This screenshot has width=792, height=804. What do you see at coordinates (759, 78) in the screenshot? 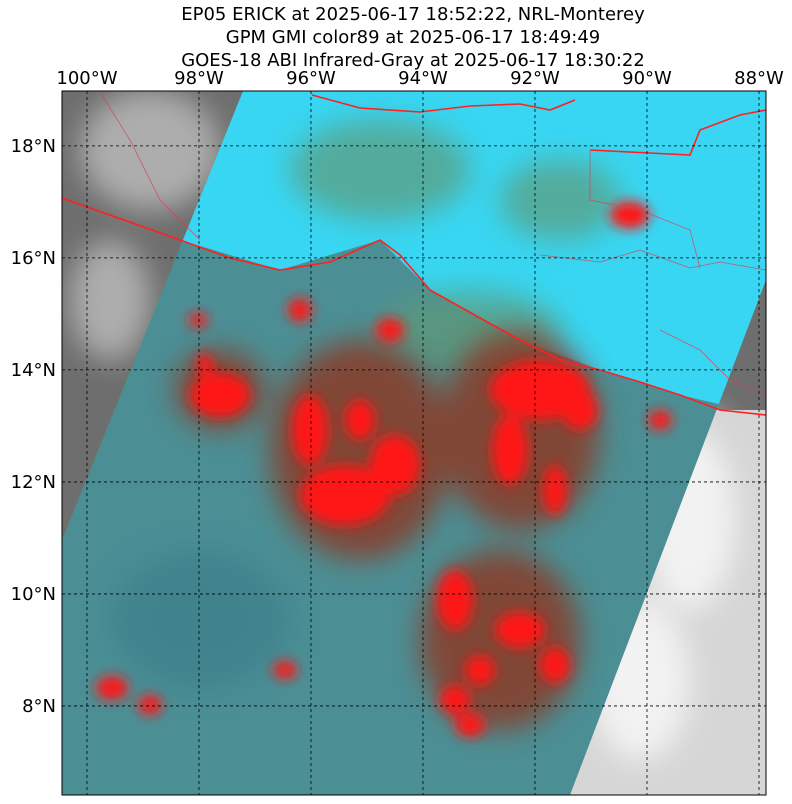
I see `x-tick-label: 88°W` at bounding box center [759, 78].